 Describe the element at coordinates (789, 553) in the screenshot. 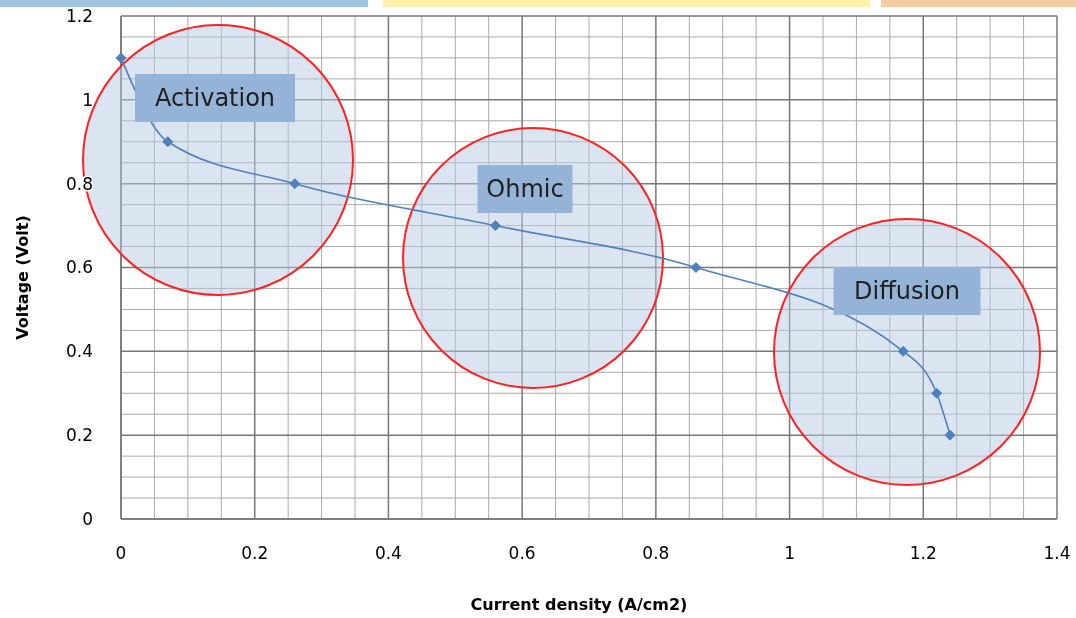

I see `x-tick-label: 1` at that location.